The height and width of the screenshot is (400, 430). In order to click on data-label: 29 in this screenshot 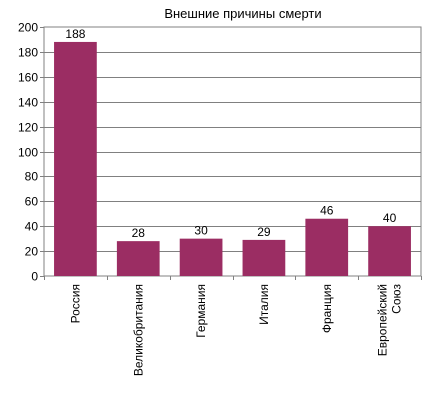, I will do `click(264, 232)`.